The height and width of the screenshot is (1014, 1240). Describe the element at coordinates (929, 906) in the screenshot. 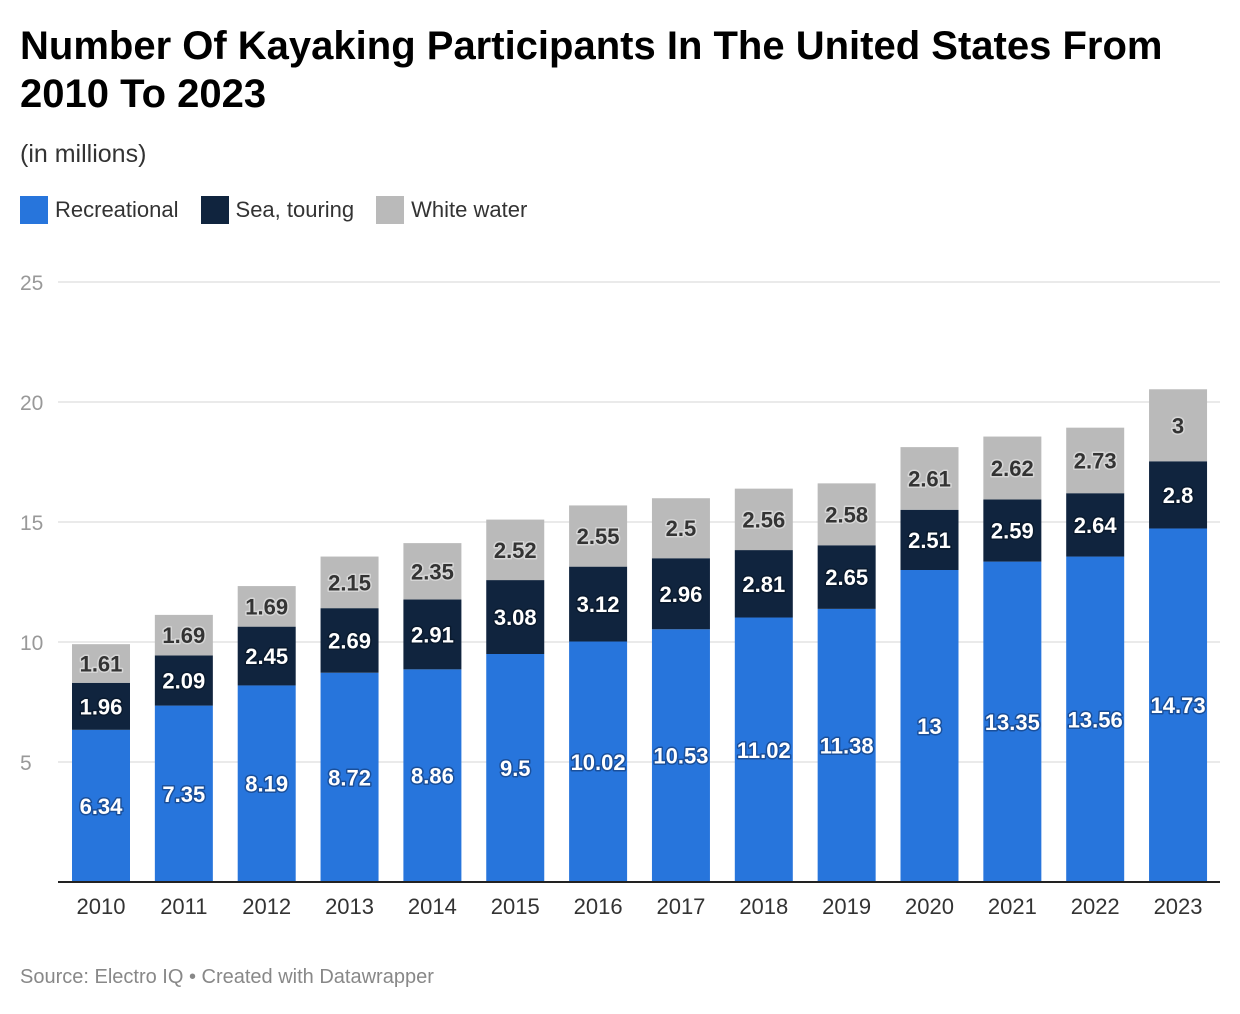

I see `x-tick-label: 2020` at that location.